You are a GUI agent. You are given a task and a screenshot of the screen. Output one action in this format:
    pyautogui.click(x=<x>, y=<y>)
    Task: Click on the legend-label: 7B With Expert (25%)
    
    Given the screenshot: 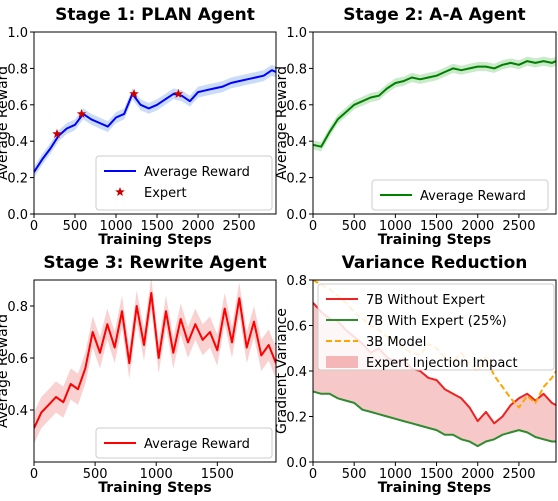 What is the action you would take?
    pyautogui.click(x=436, y=321)
    